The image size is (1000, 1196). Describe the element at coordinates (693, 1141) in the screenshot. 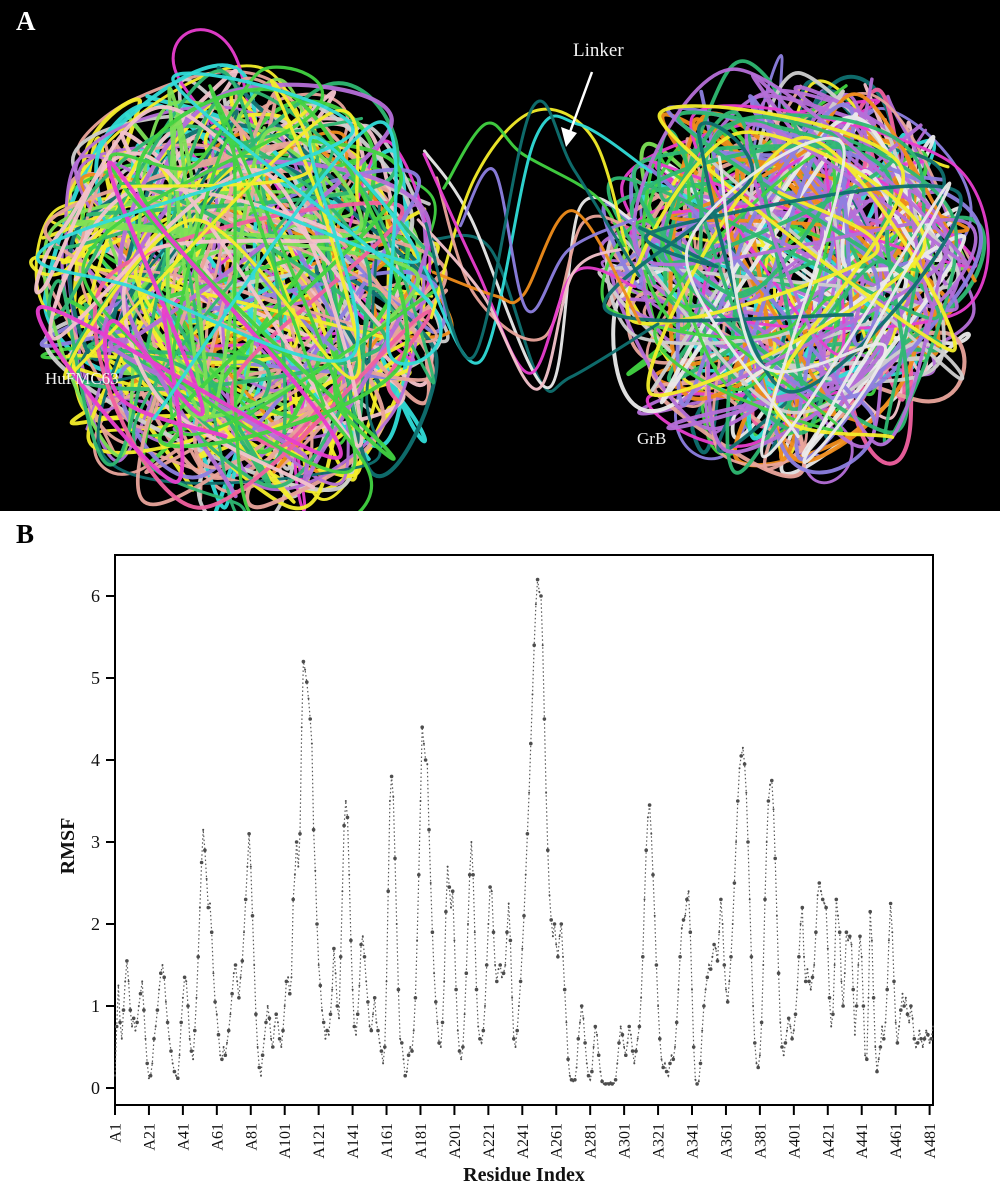

I see `x-tick-label: A341` at that location.